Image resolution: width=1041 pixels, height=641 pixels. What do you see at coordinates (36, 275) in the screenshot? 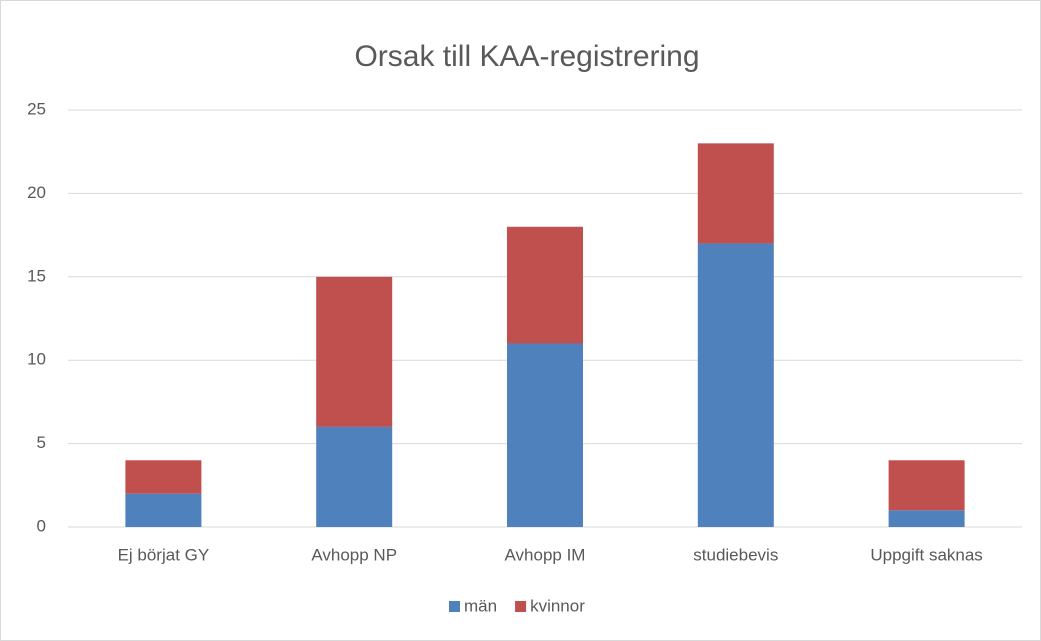
I see `y-tick-label: 15` at bounding box center [36, 275].